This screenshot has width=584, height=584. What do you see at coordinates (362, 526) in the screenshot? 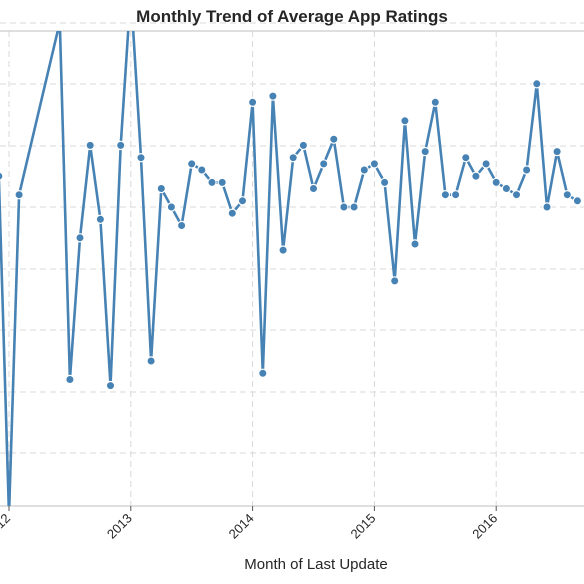
I see `x-tick-label: 2015` at bounding box center [362, 526].